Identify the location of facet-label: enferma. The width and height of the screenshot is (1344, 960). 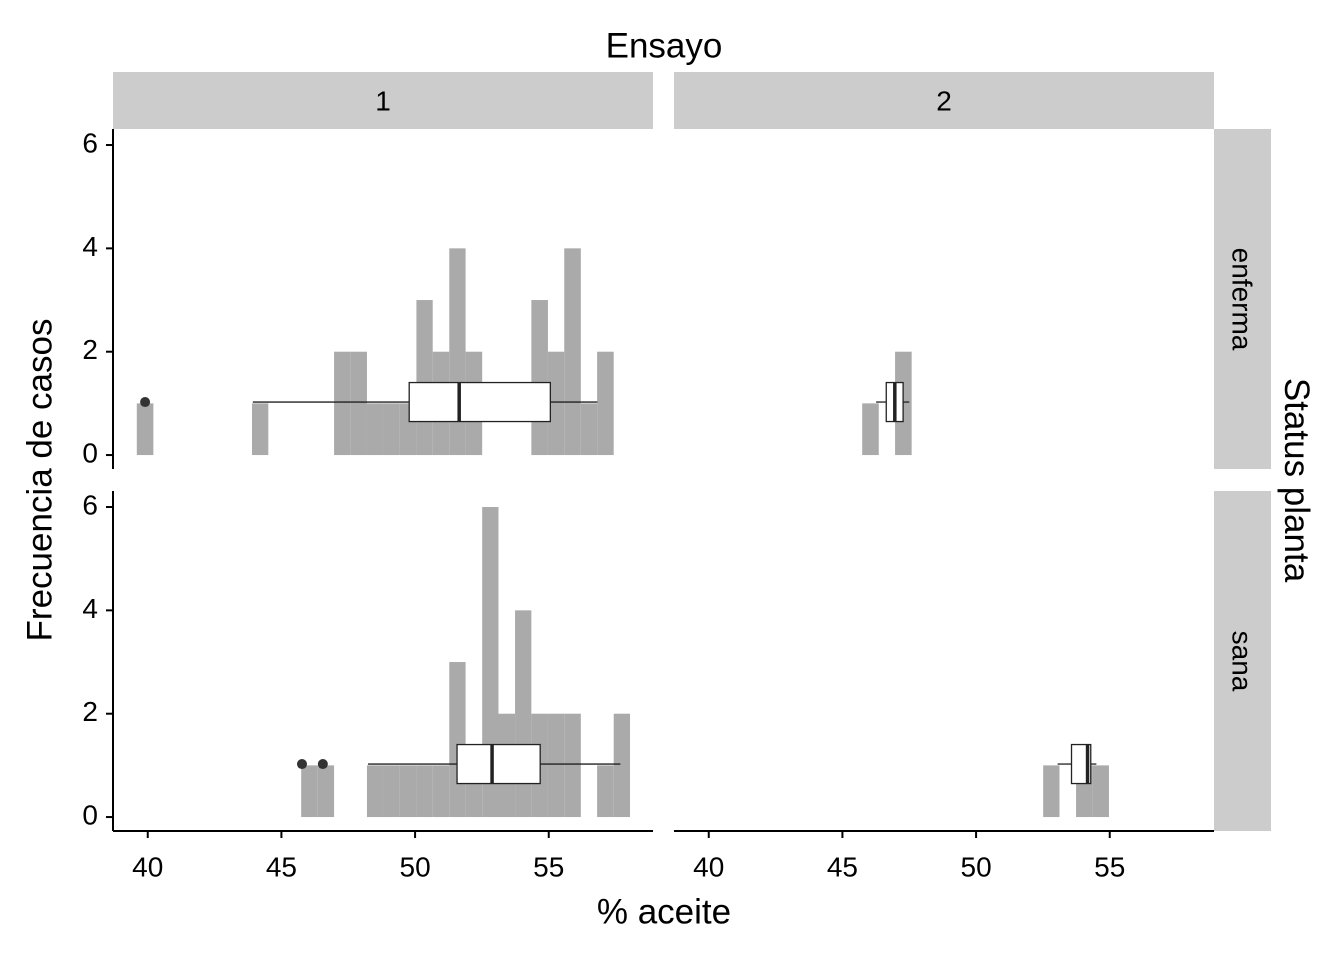
(1242, 299).